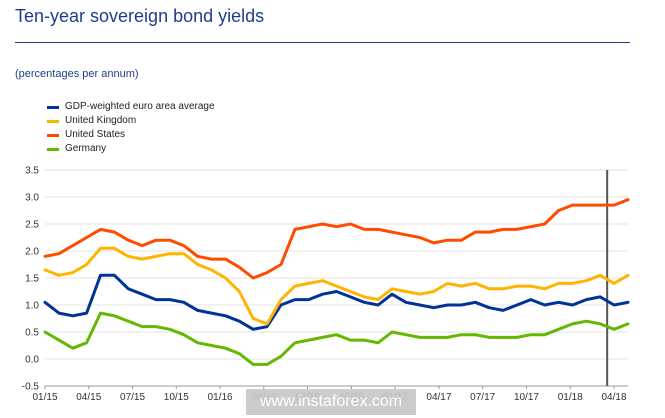  I want to click on legend-label: United Kingdom, so click(101, 120).